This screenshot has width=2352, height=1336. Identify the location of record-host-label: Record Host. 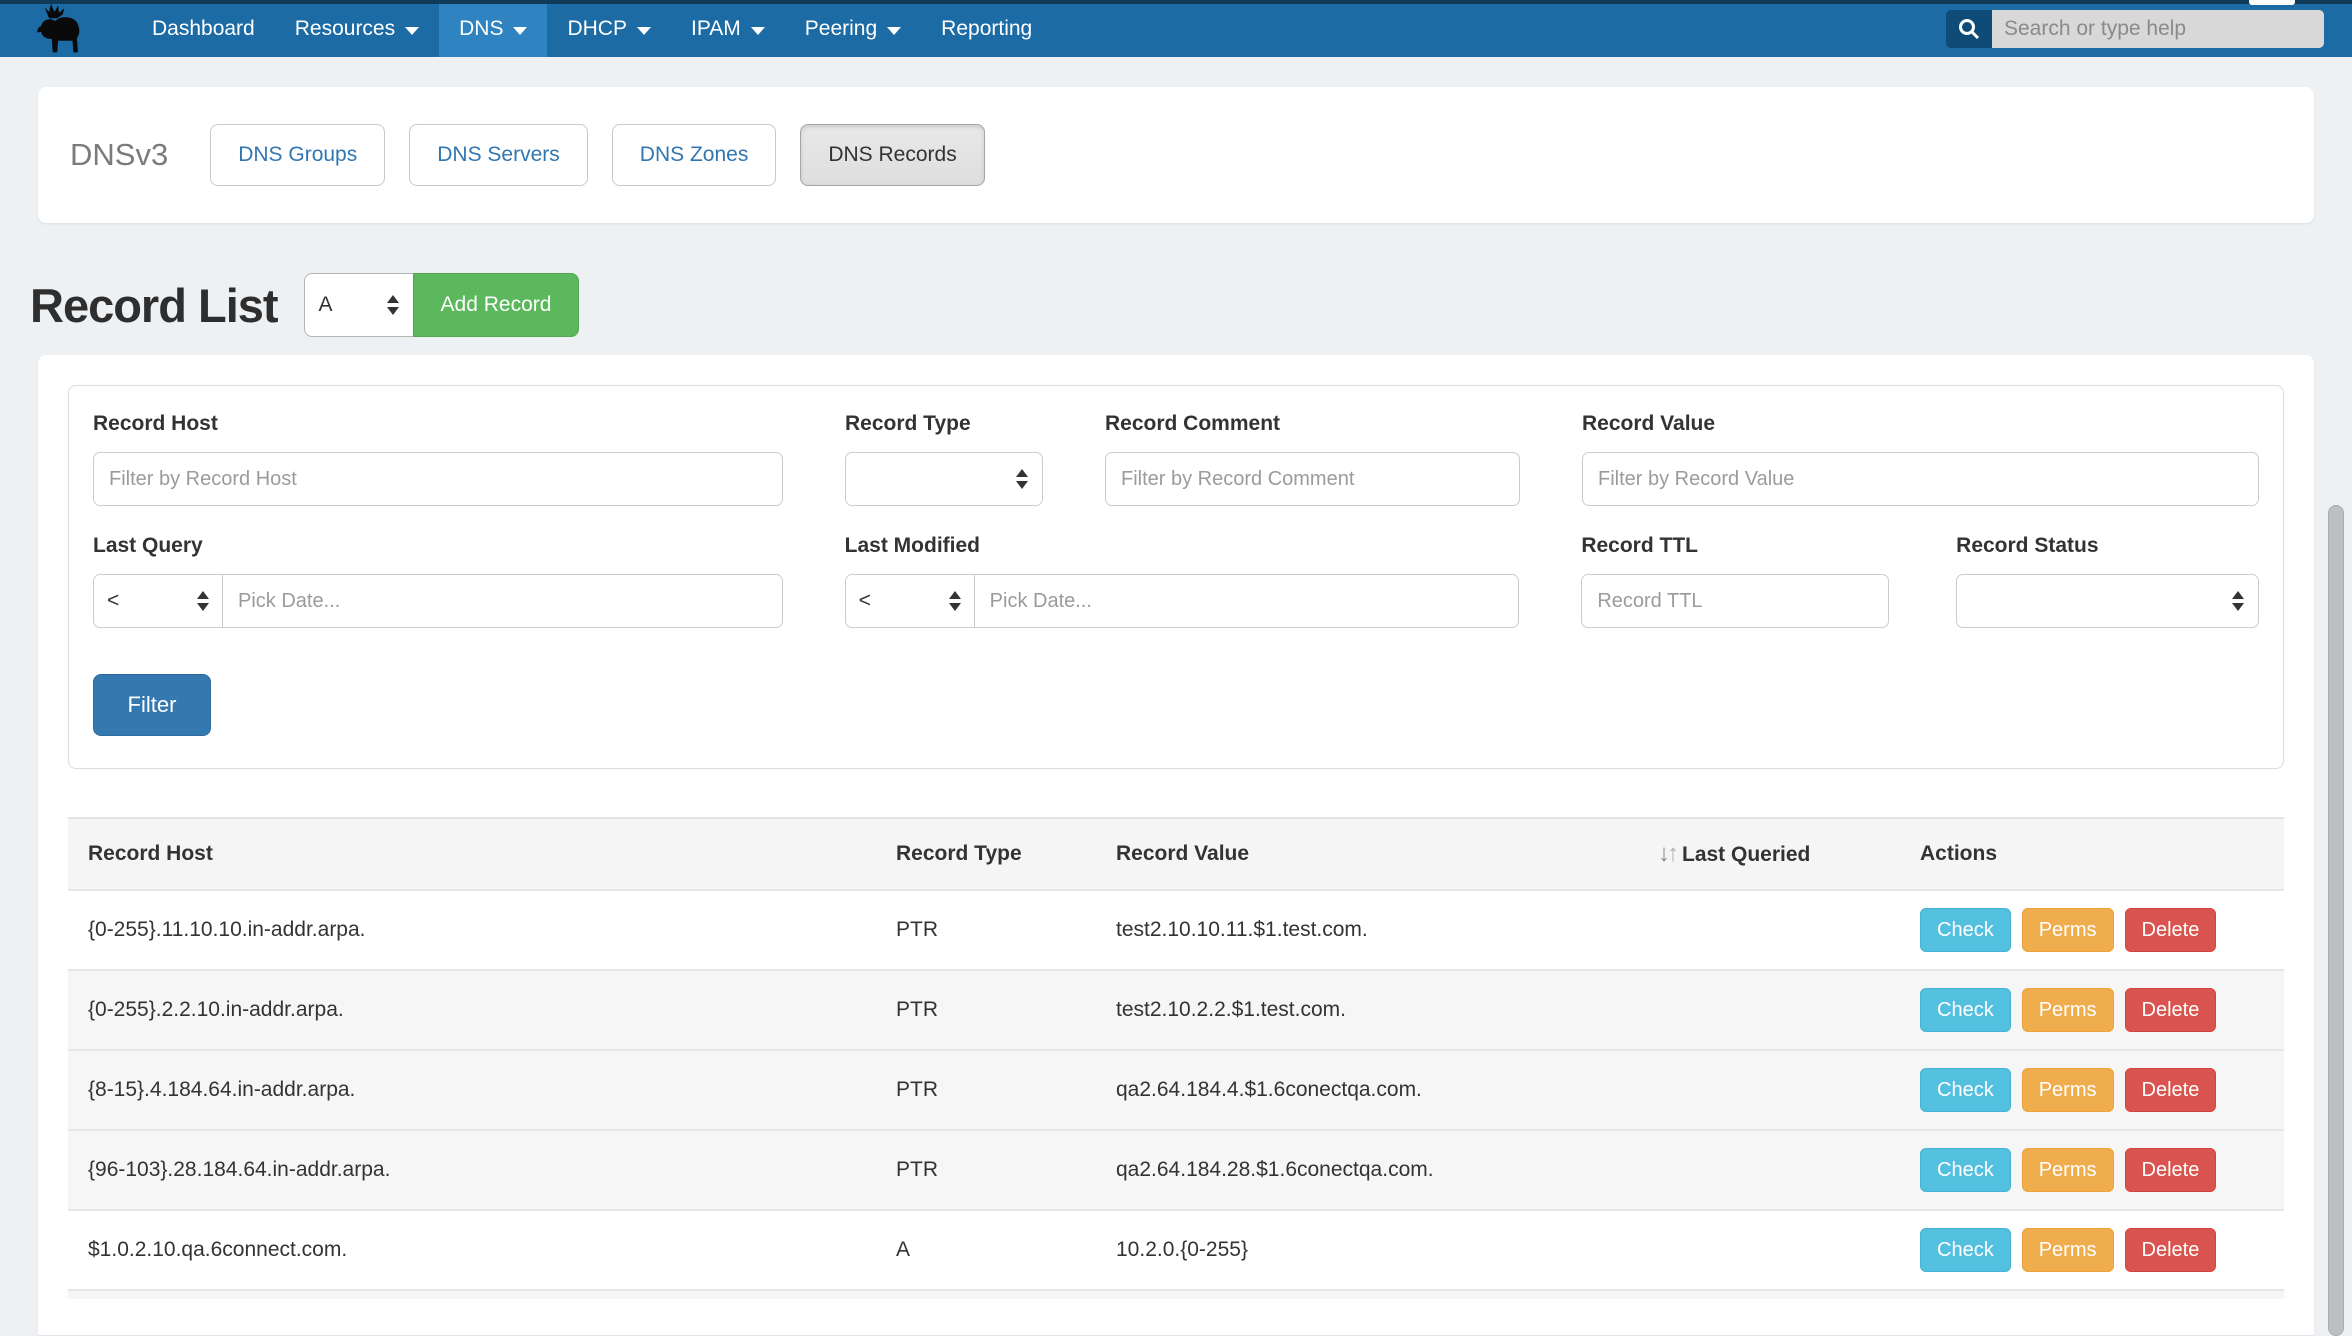
(155, 423).